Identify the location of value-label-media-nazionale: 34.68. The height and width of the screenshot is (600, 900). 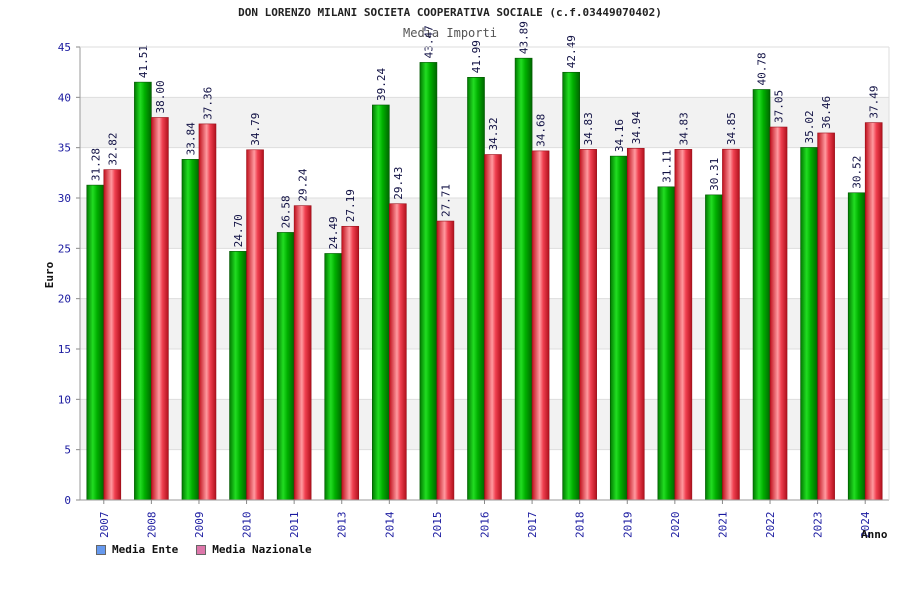
(541, 130).